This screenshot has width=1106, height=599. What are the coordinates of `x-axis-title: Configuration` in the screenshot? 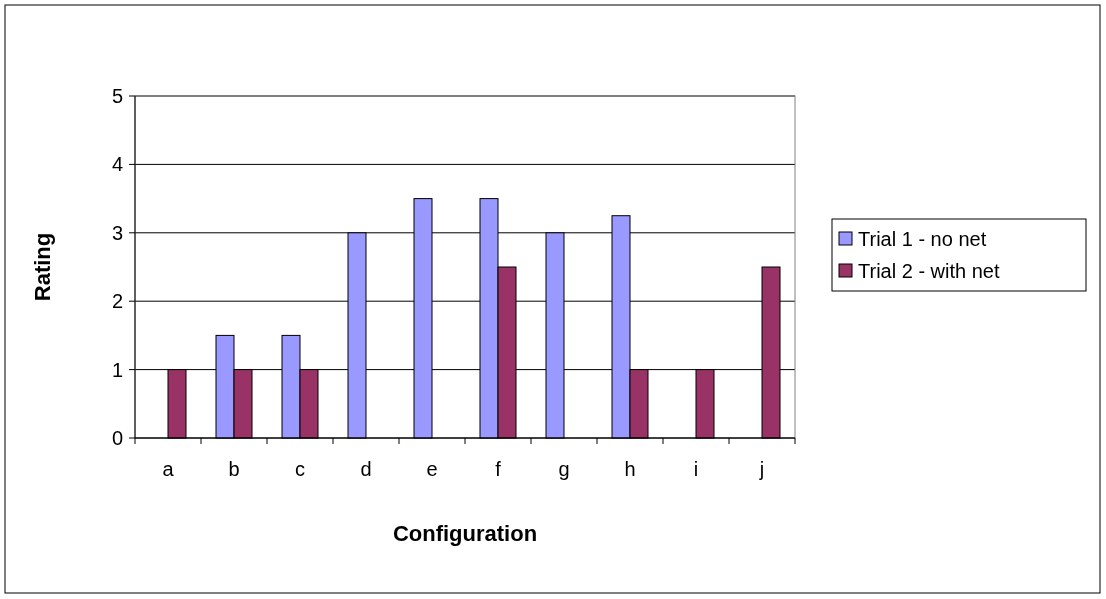 It's located at (465, 533).